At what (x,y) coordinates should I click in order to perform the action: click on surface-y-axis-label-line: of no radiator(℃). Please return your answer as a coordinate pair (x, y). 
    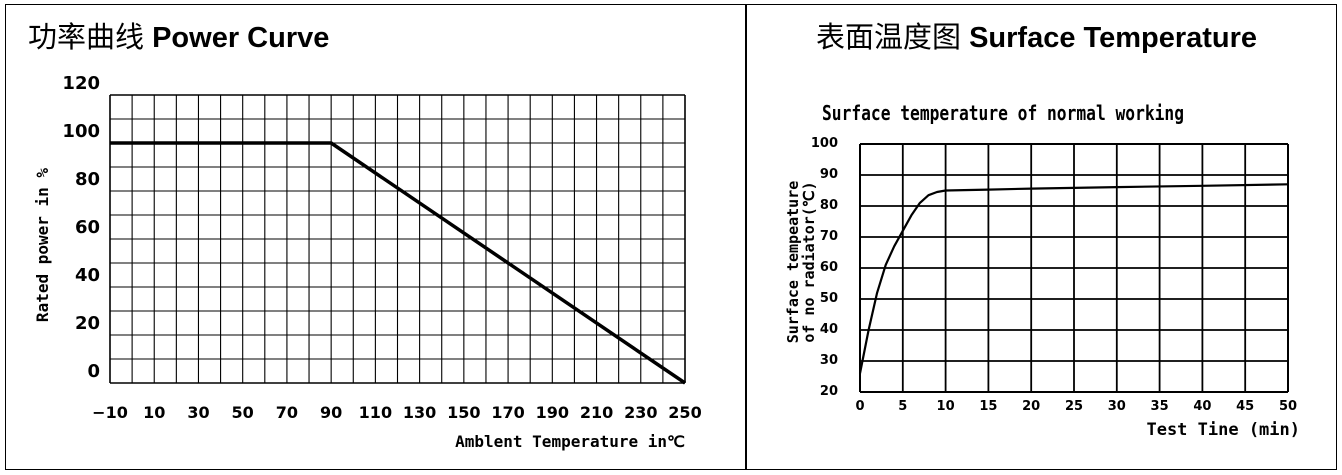
    Looking at the image, I should click on (809, 261).